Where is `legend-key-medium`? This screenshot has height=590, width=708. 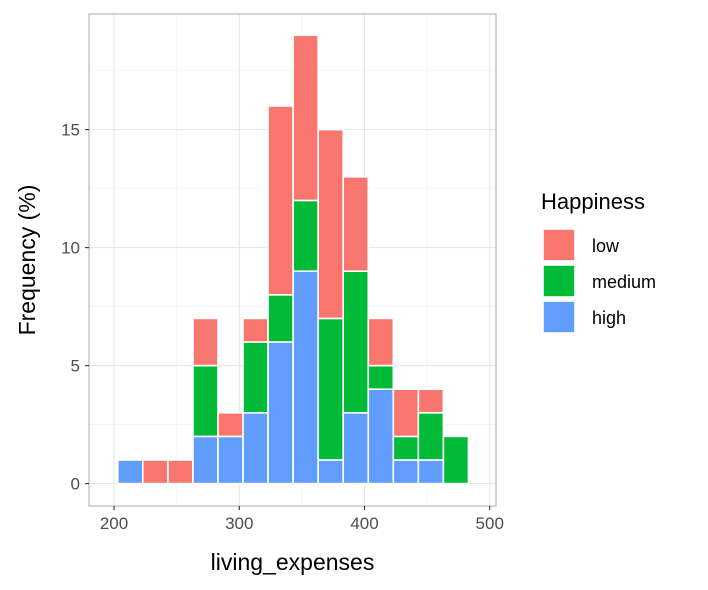
legend-key-medium is located at coordinates (559, 281).